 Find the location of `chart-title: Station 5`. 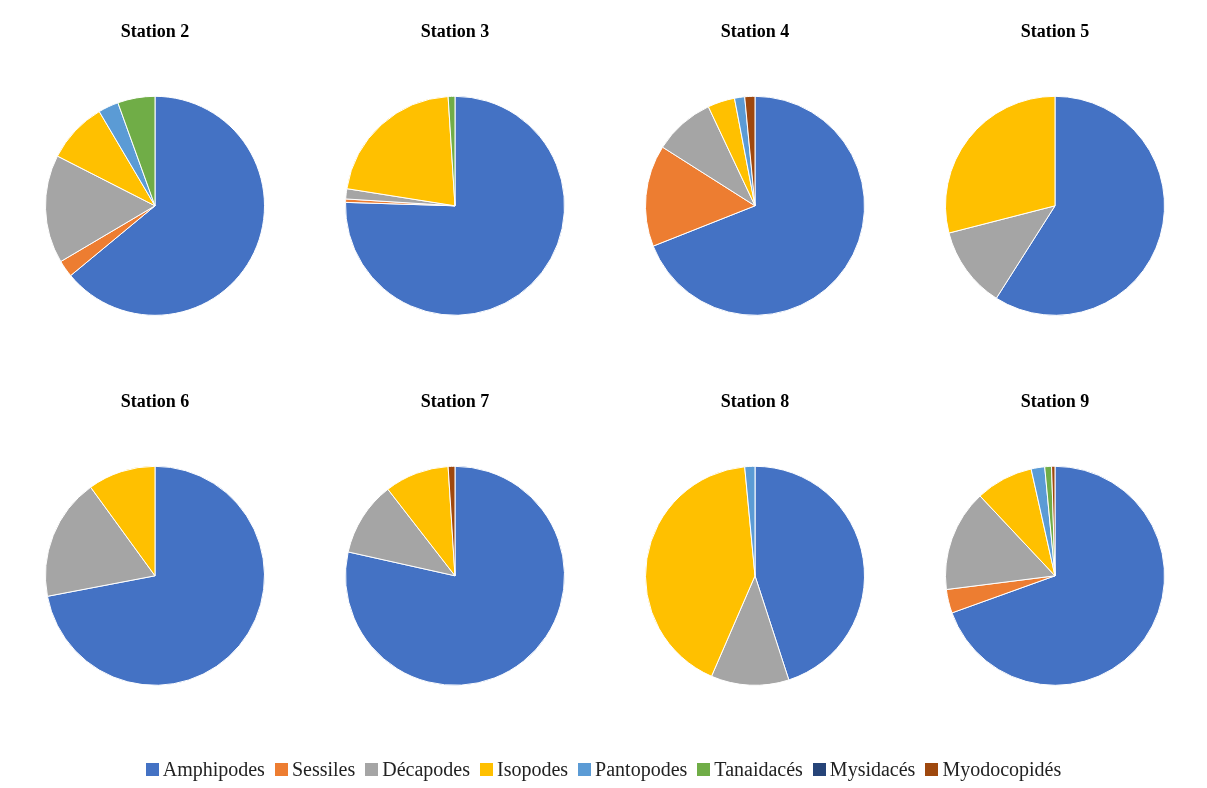

chart-title: Station 5 is located at coordinates (1055, 31).